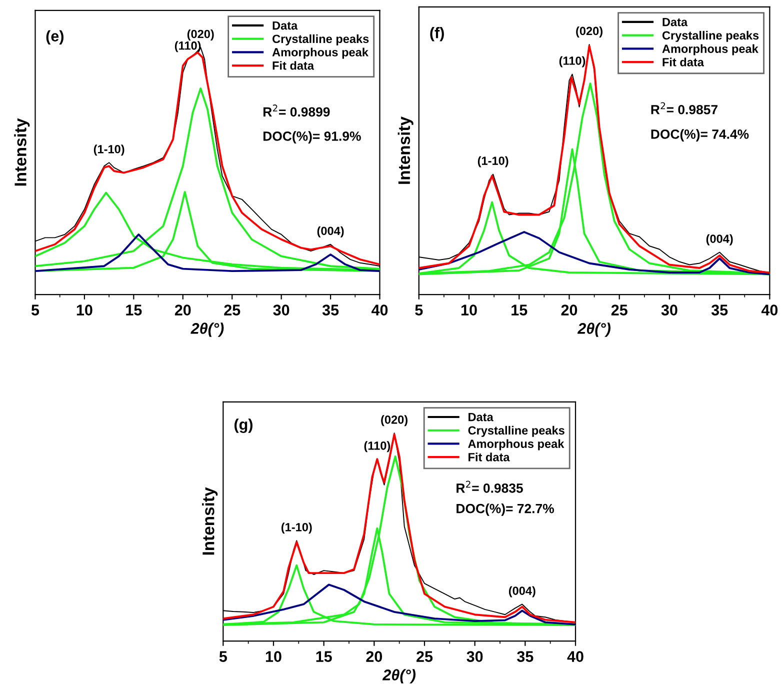  What do you see at coordinates (437, 34) in the screenshot?
I see `text: (f)` at bounding box center [437, 34].